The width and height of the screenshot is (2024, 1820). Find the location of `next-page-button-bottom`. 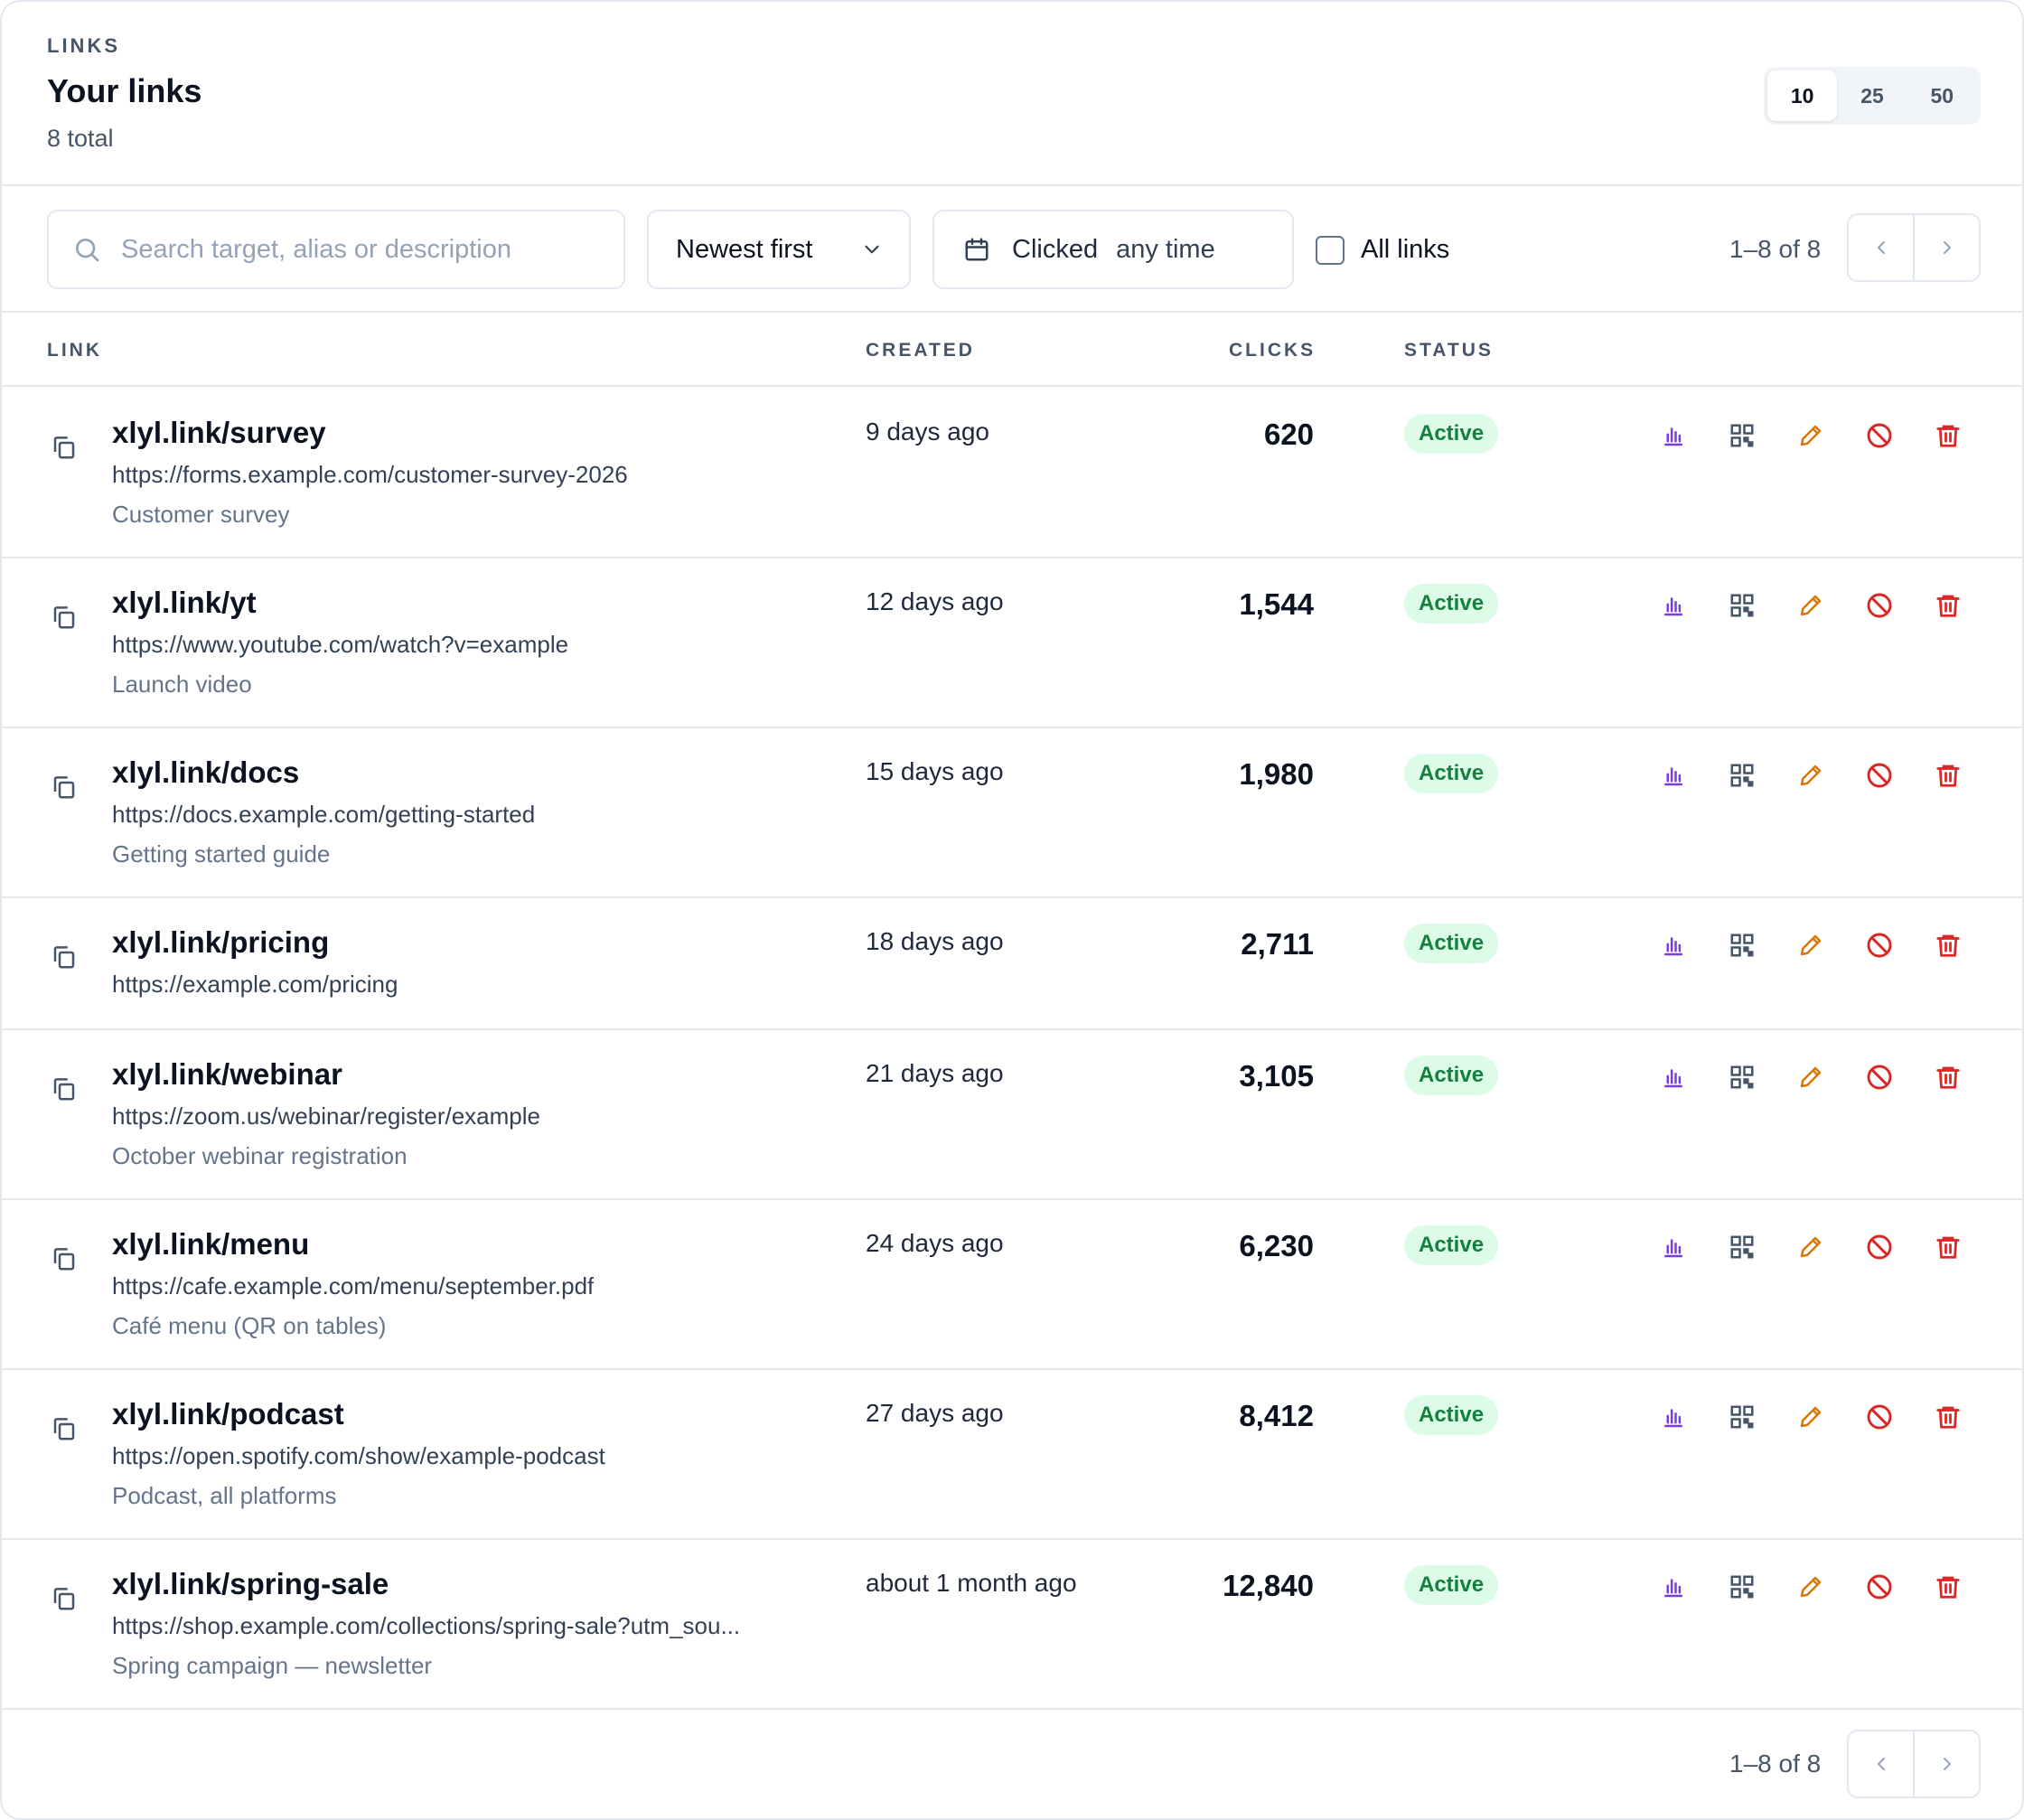

next-page-button-bottom is located at coordinates (1946, 1764).